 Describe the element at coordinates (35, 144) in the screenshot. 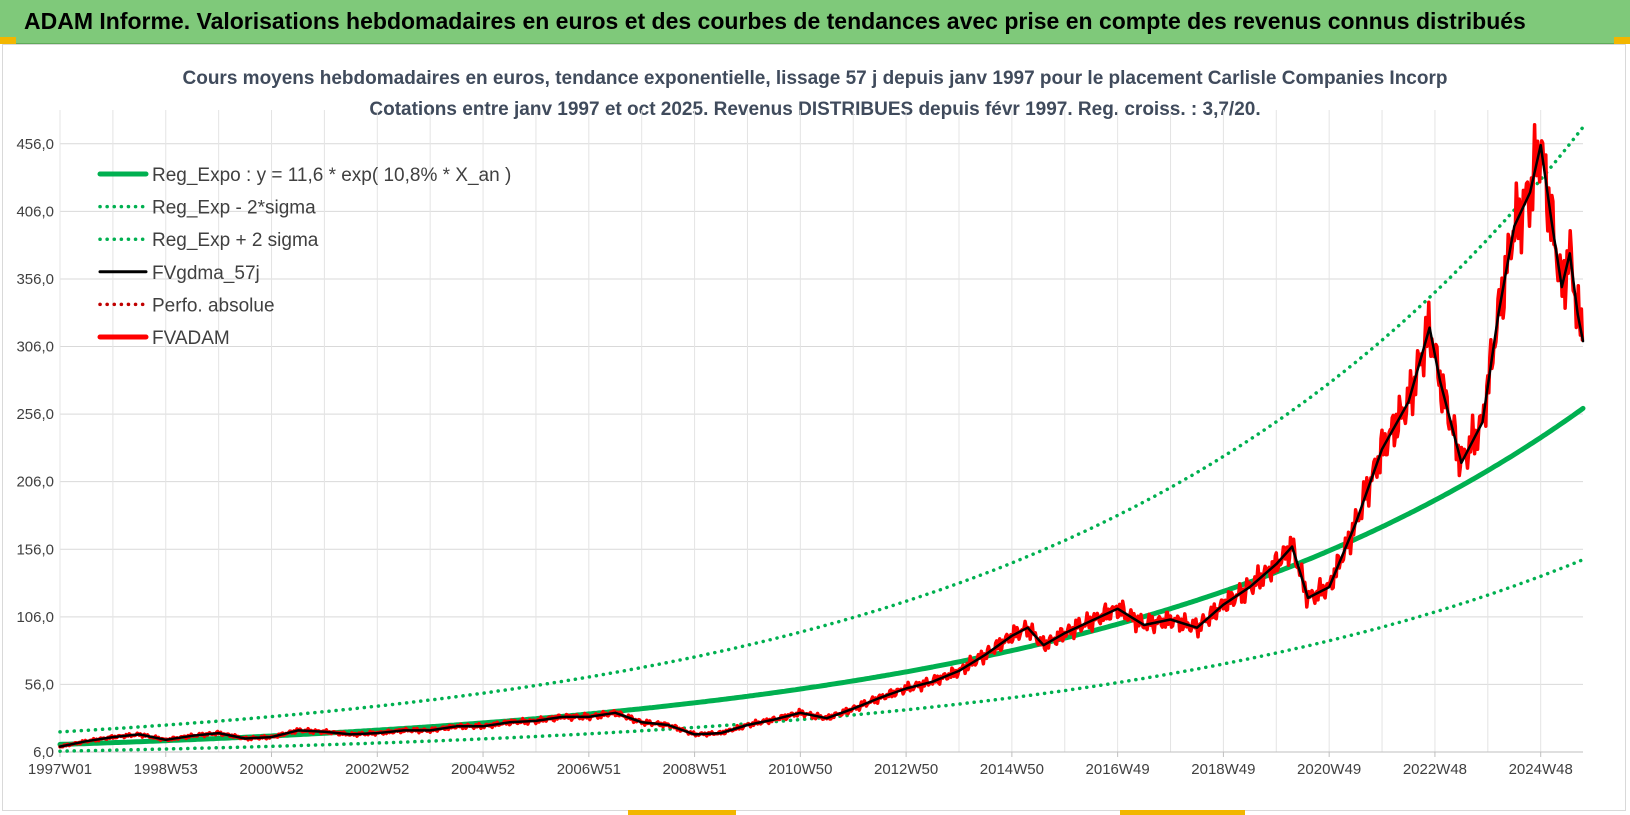

I see `y-tick-label: 456,0` at that location.